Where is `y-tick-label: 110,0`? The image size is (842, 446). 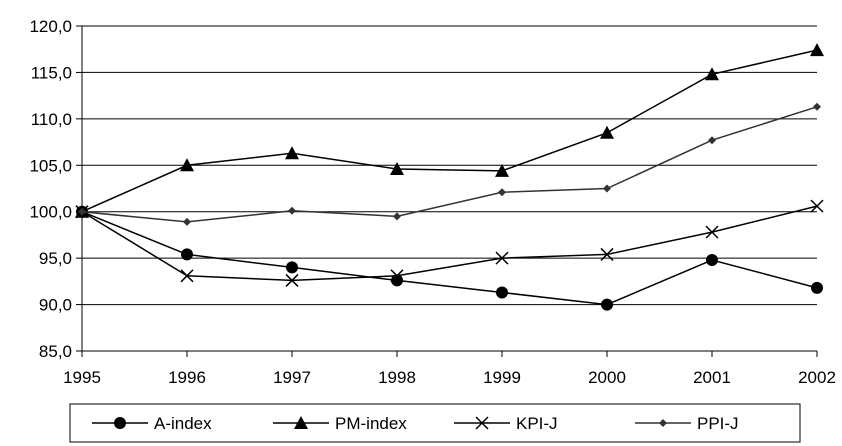
y-tick-label: 110,0 is located at coordinates (51, 119).